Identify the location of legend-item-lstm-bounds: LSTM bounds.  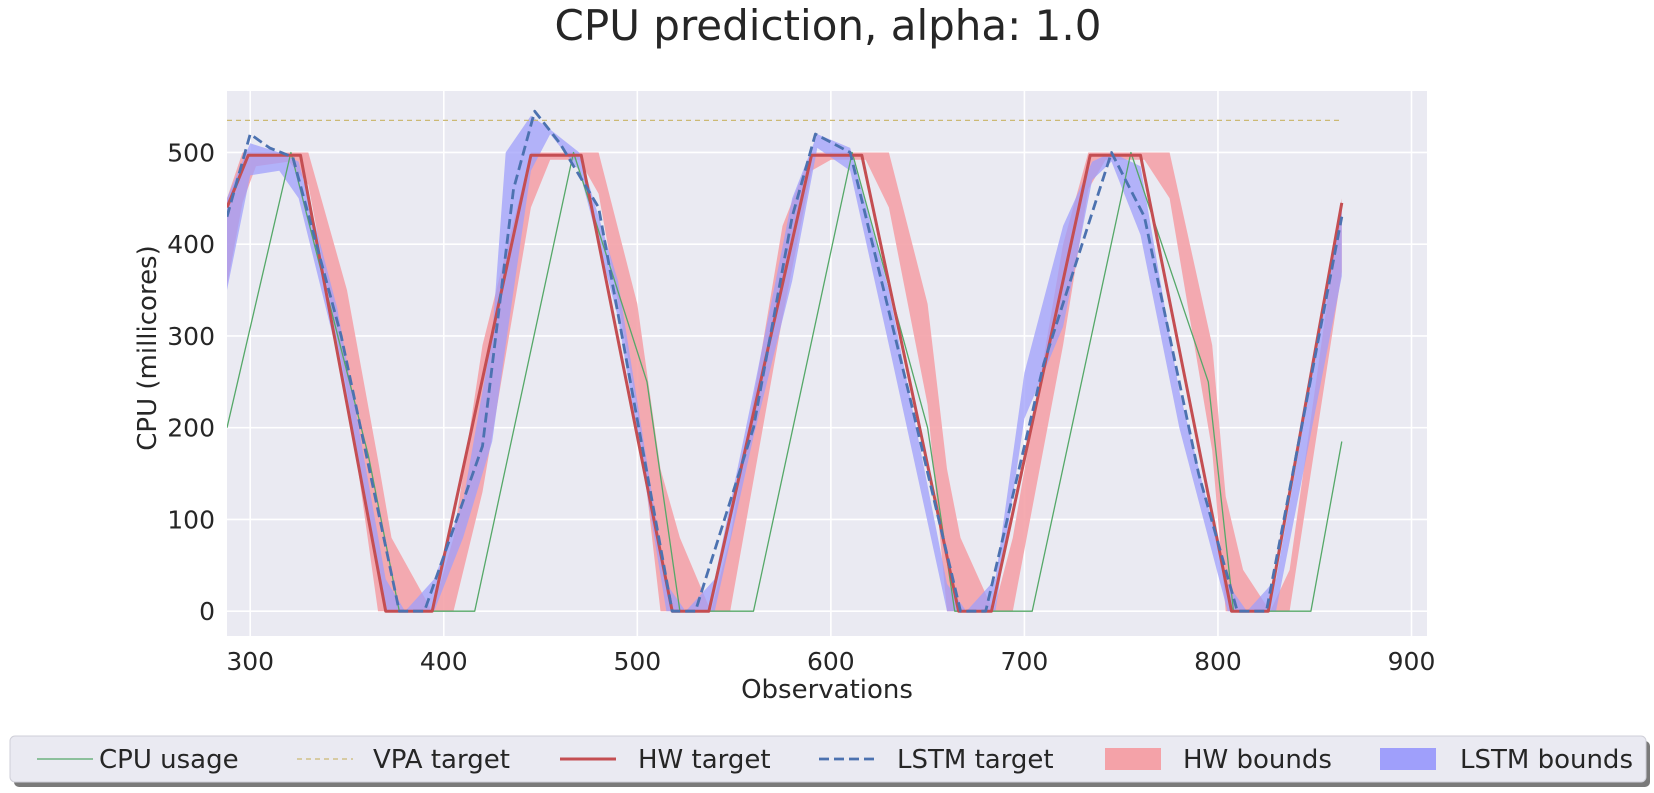
(1506, 760).